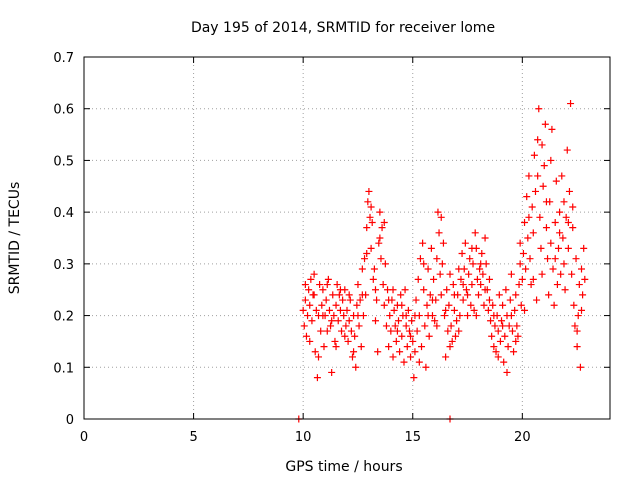 This screenshot has width=640, height=480. I want to click on y-tick-label: 0.4, so click(63, 213).